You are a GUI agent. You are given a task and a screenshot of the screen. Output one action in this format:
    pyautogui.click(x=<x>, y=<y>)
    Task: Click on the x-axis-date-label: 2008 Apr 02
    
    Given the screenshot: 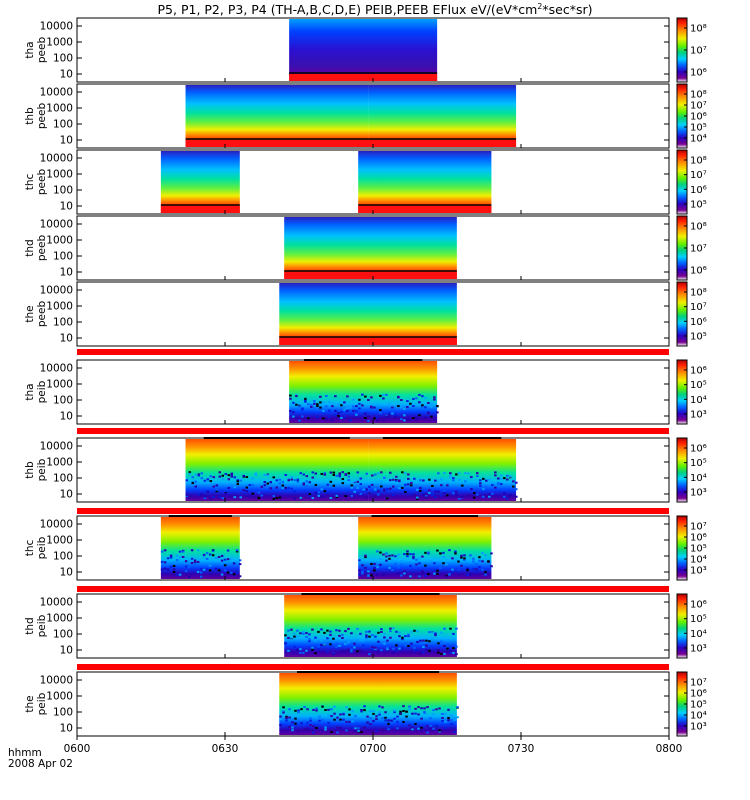 What is the action you would take?
    pyautogui.click(x=40, y=764)
    